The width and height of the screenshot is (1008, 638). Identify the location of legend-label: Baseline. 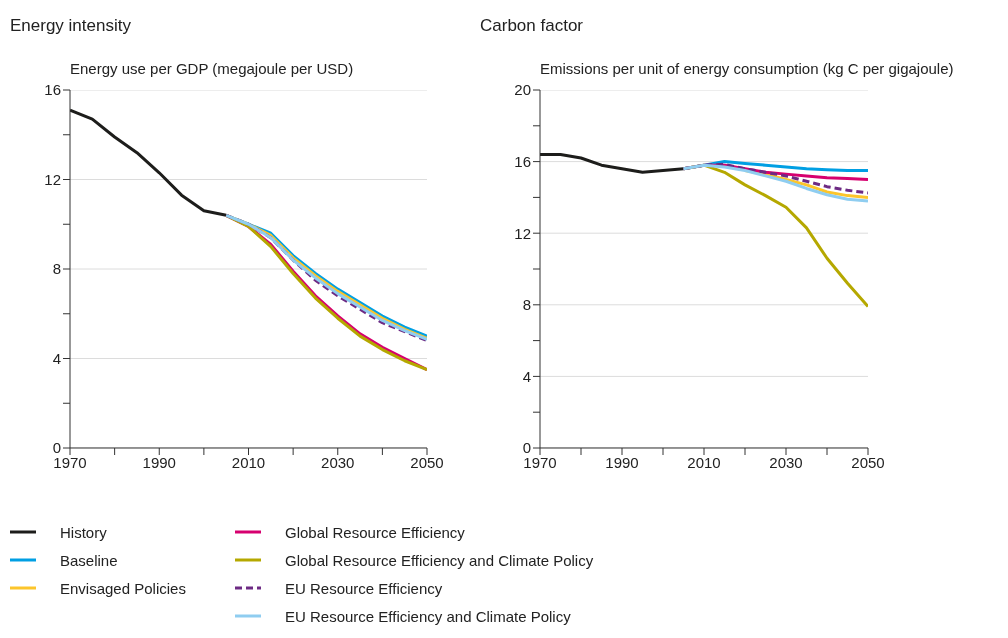
(89, 560).